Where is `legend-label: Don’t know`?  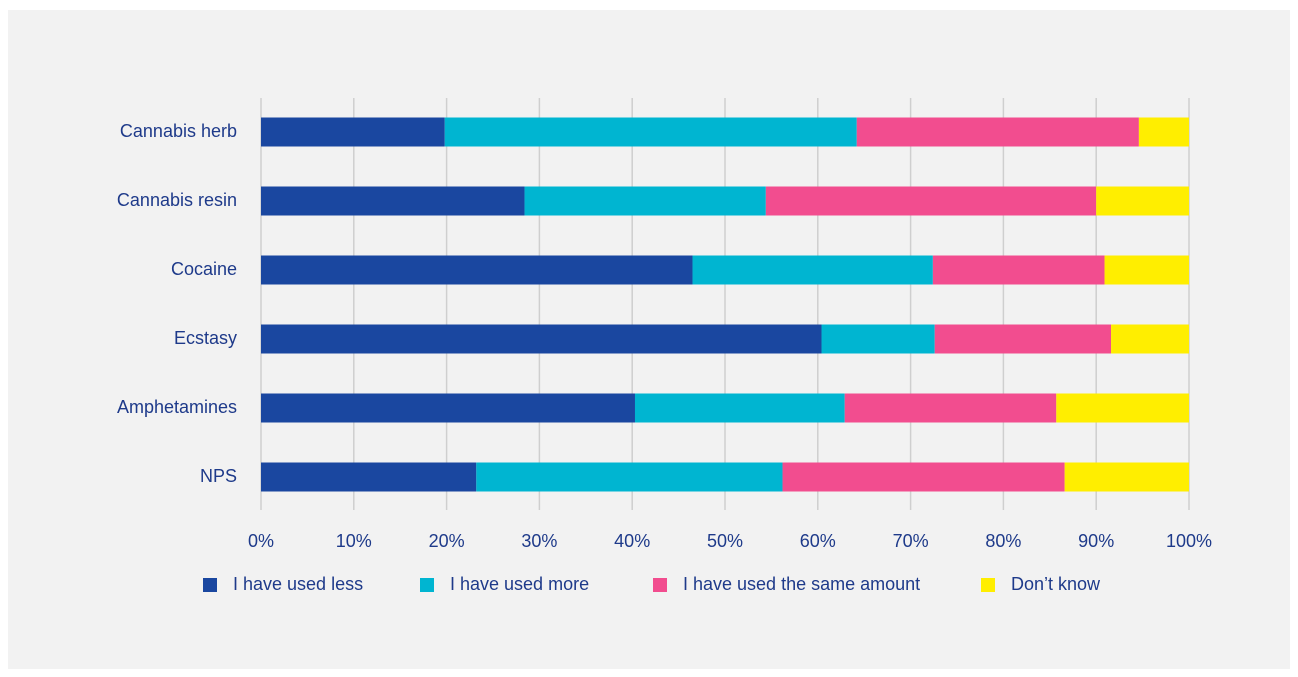
legend-label: Don’t know is located at coordinates (1056, 584).